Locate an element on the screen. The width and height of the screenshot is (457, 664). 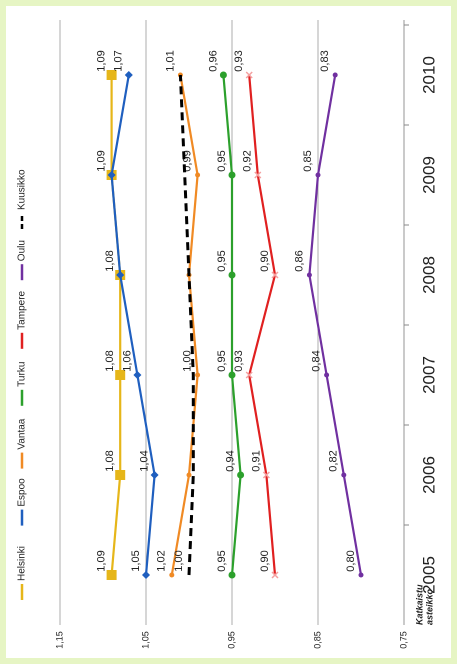
data-label: 1,07 is located at coordinates (119, 60).